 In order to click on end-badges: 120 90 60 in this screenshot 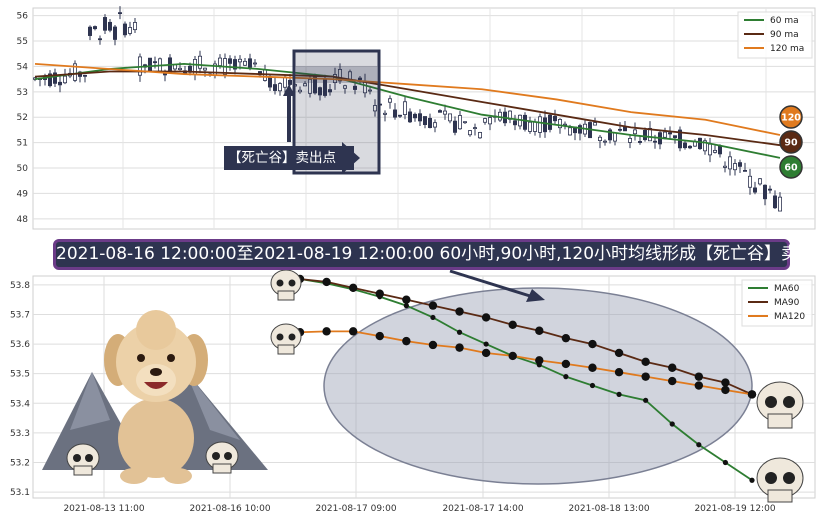, I will do `click(791, 142)`.